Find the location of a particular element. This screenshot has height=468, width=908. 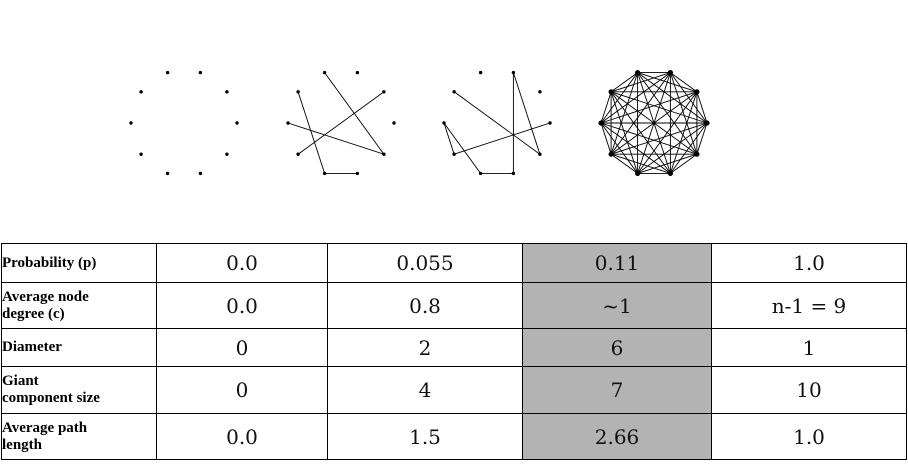

table-cell: 0.0 is located at coordinates (242, 263).